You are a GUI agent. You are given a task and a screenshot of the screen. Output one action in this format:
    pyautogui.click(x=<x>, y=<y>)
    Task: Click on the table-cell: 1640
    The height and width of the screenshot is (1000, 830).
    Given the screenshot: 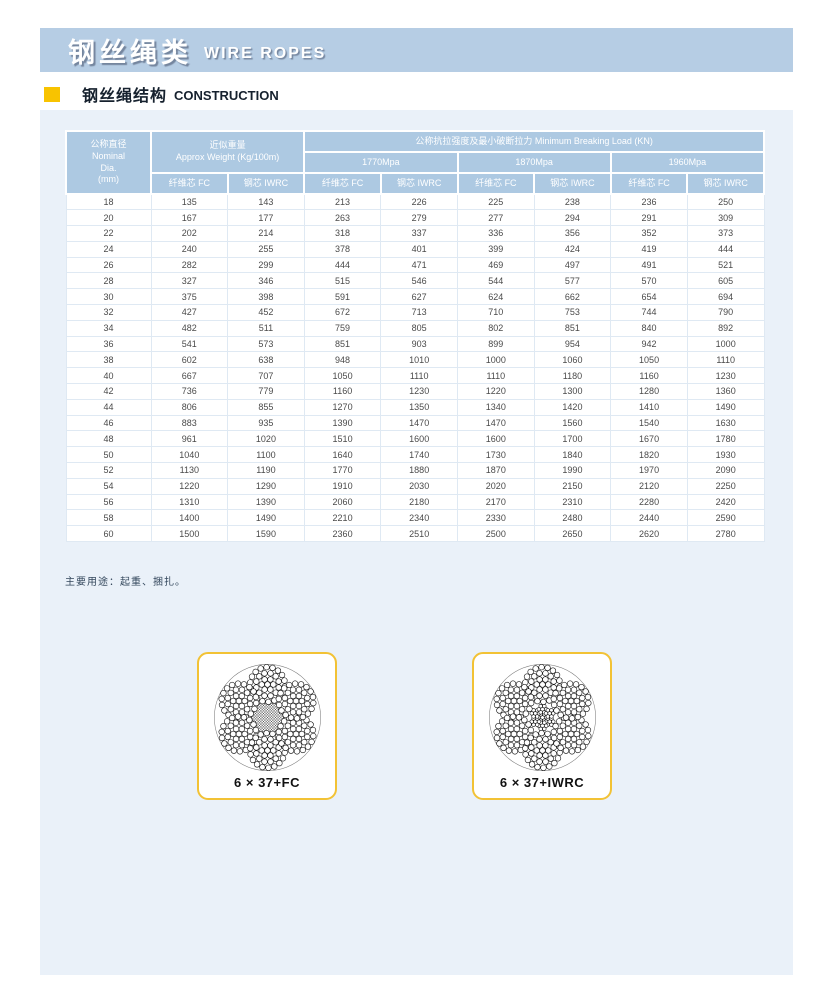 What is the action you would take?
    pyautogui.click(x=342, y=455)
    